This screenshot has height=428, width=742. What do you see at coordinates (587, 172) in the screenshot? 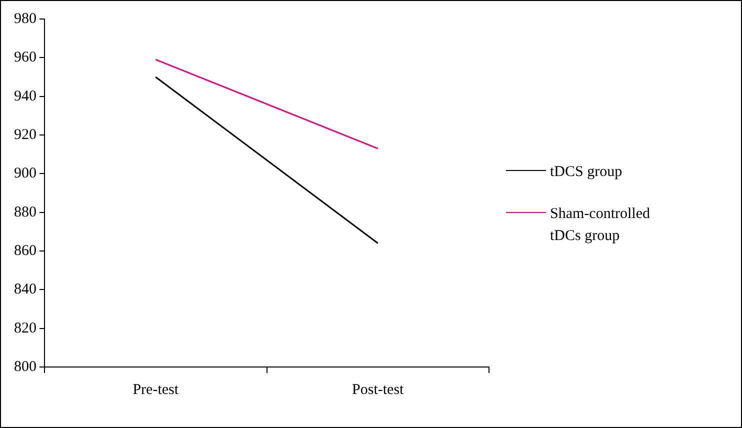
I see `legend-label: tDCS group` at bounding box center [587, 172].